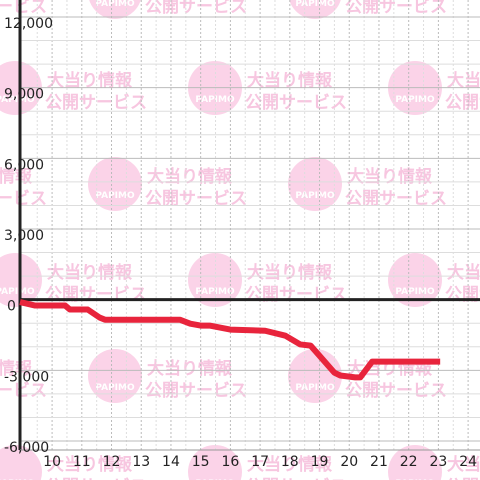 The height and width of the screenshot is (480, 480). What do you see at coordinates (141, 462) in the screenshot?
I see `x-tick-label: 13` at bounding box center [141, 462].